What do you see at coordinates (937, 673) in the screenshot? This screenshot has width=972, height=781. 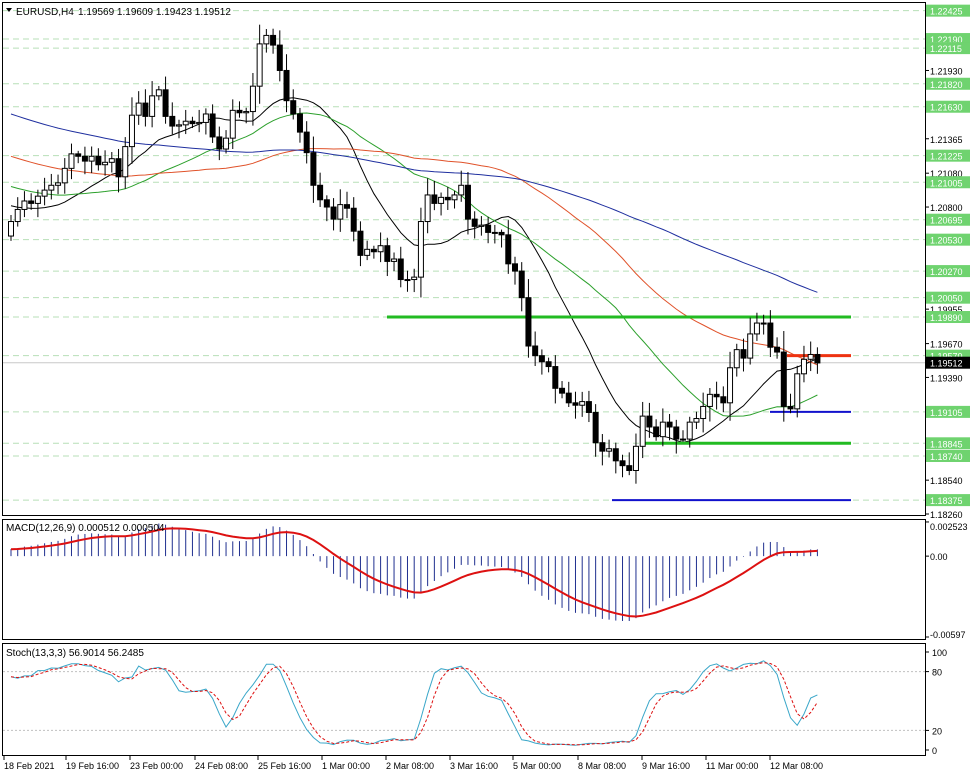 I see `stoch-tick-label: 80` at bounding box center [937, 673].